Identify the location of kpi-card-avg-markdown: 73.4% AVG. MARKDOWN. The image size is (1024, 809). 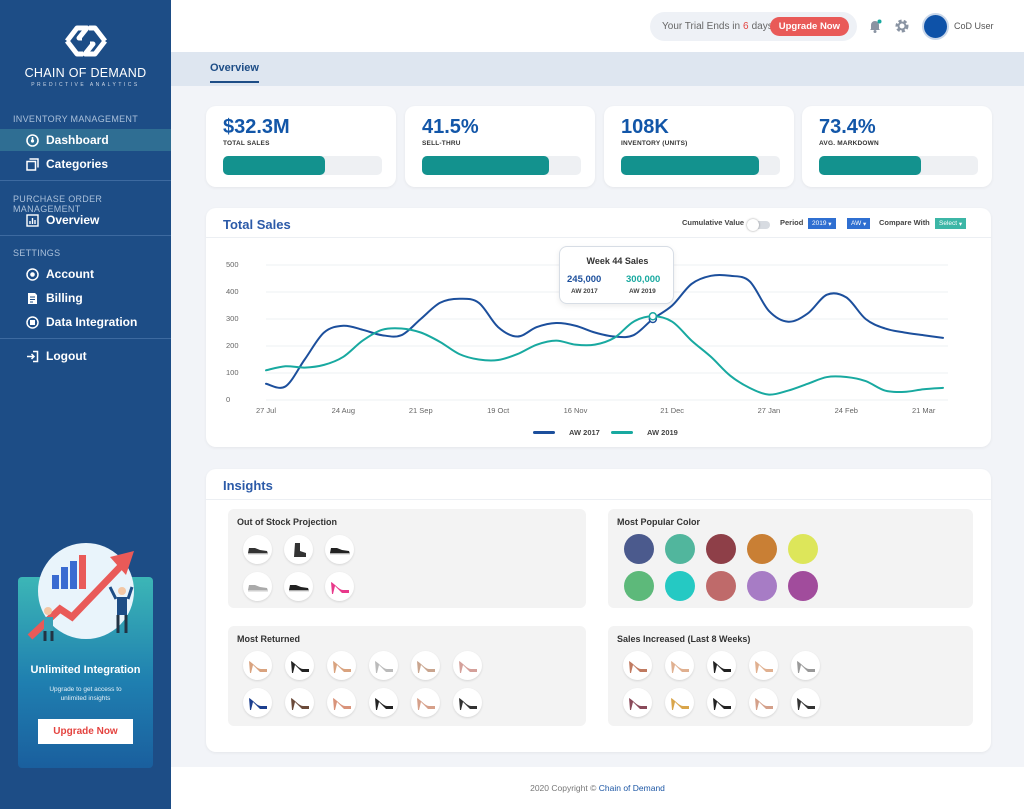
(897, 146).